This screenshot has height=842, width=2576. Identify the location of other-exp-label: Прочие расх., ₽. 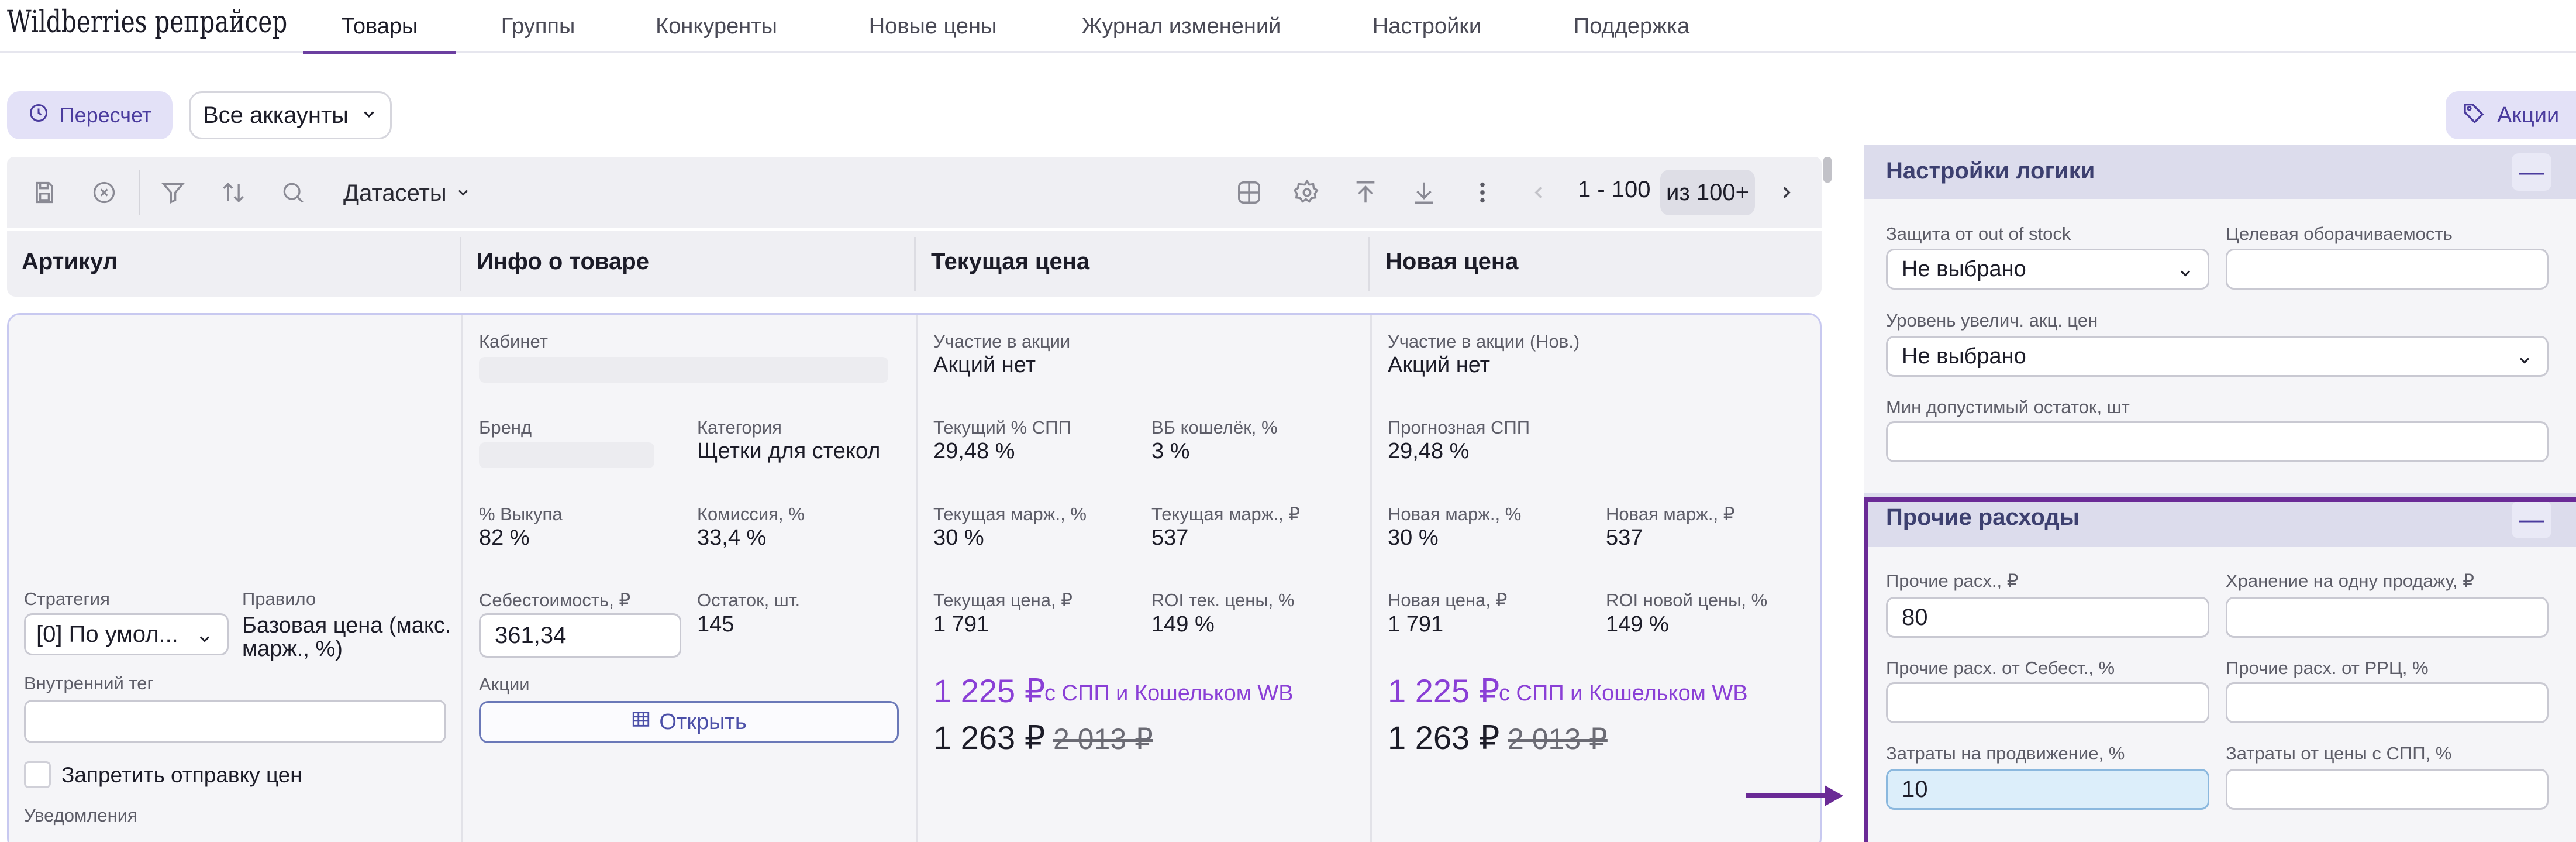
(1953, 581).